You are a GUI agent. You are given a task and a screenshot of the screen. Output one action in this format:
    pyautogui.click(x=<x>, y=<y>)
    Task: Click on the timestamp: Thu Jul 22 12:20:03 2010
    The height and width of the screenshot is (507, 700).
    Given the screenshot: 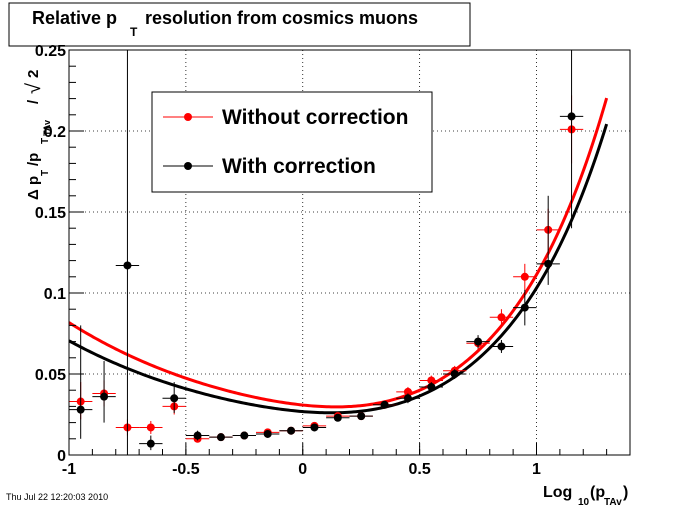 What is the action you would take?
    pyautogui.click(x=57, y=497)
    